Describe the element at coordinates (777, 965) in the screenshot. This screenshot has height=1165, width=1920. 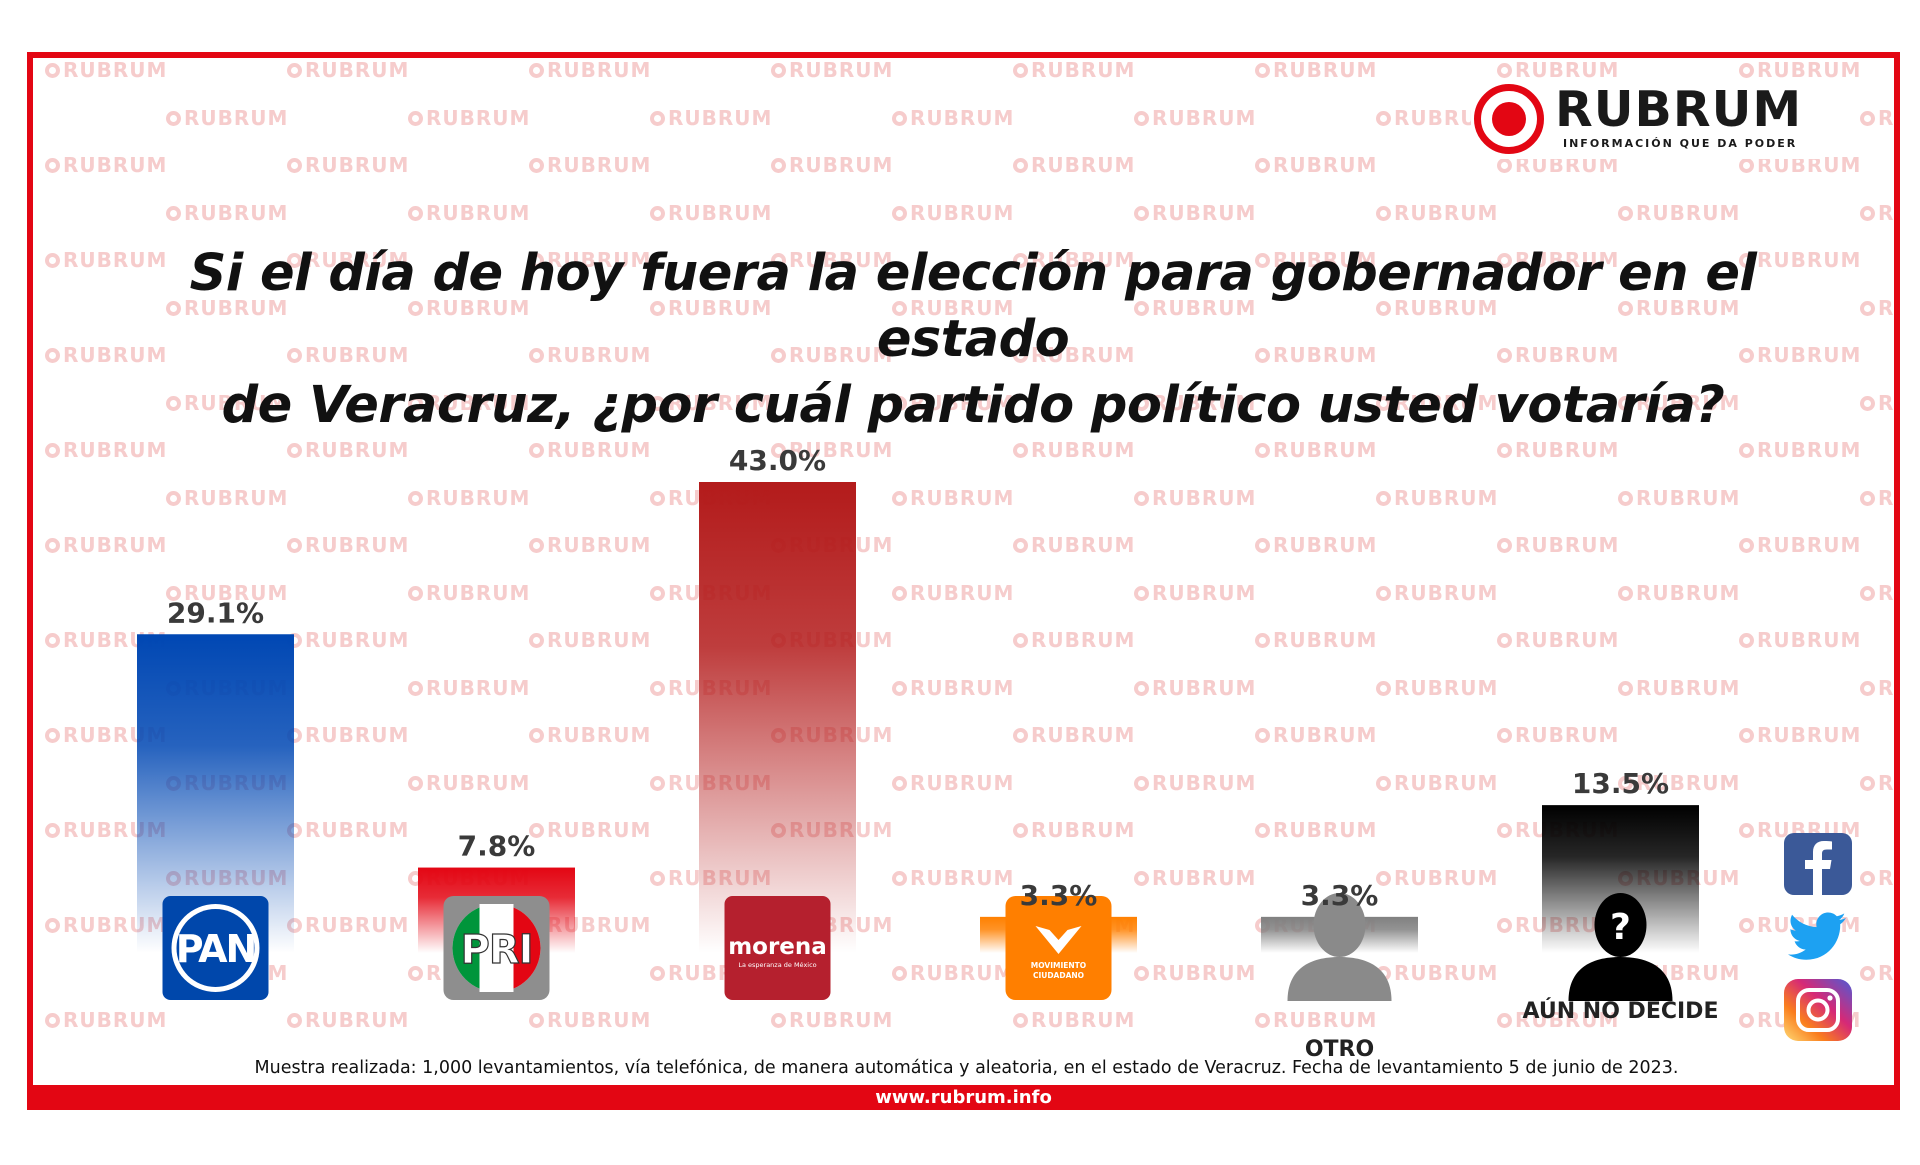
I see `morena-logo-subtext: La esperanza de México` at that location.